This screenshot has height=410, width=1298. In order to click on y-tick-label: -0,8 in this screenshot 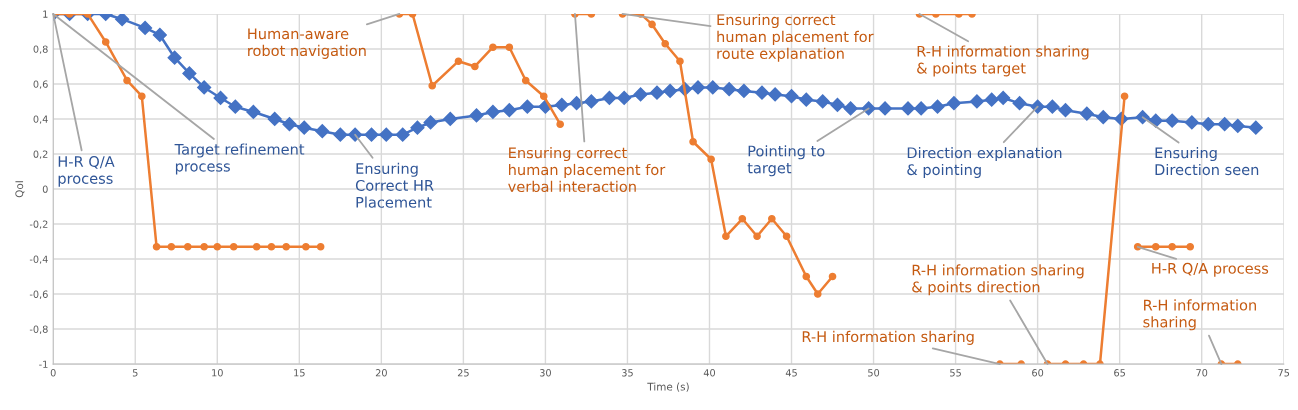, I will do `click(38, 329)`.